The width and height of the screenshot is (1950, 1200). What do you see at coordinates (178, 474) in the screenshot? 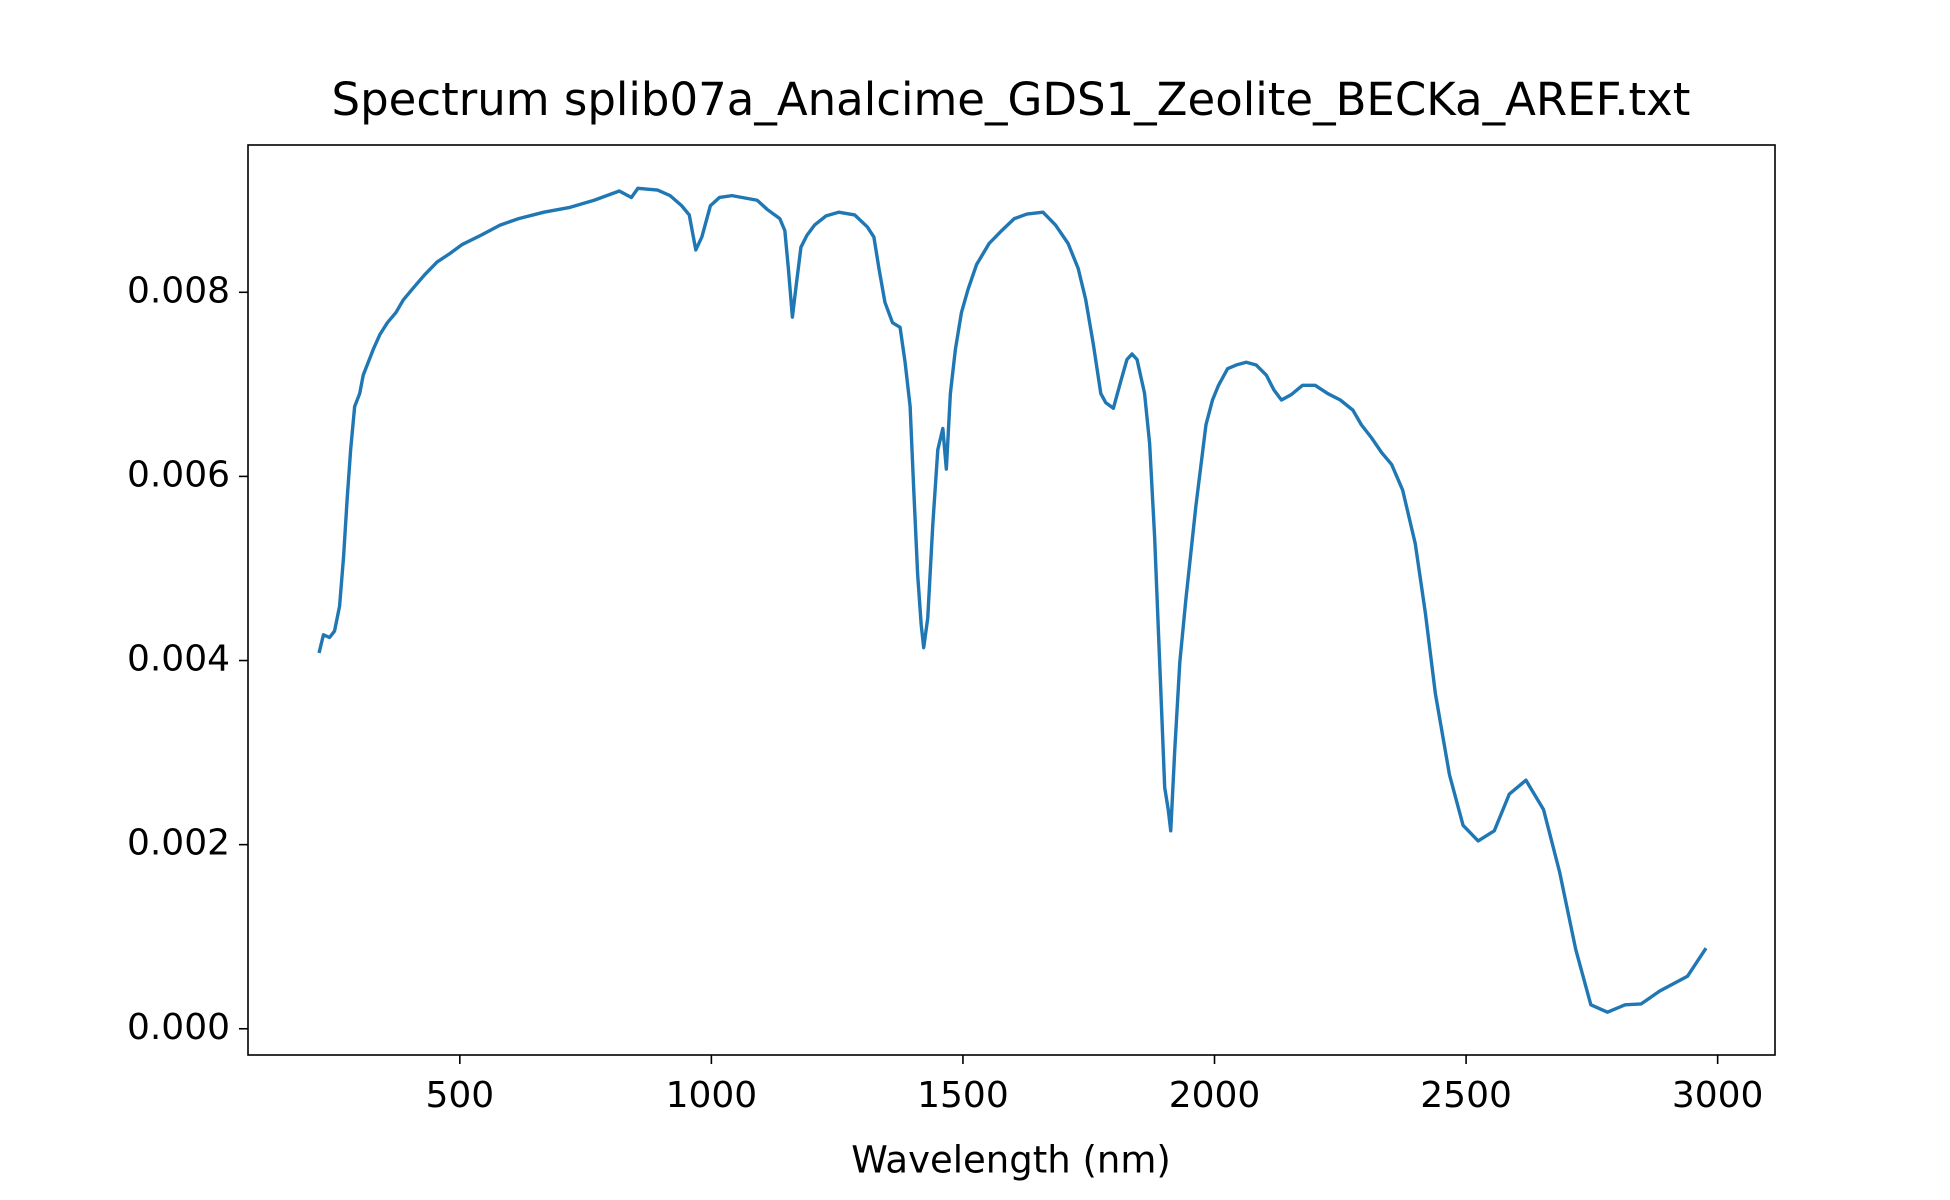
I see `y-tick-label: 0.006` at bounding box center [178, 474].